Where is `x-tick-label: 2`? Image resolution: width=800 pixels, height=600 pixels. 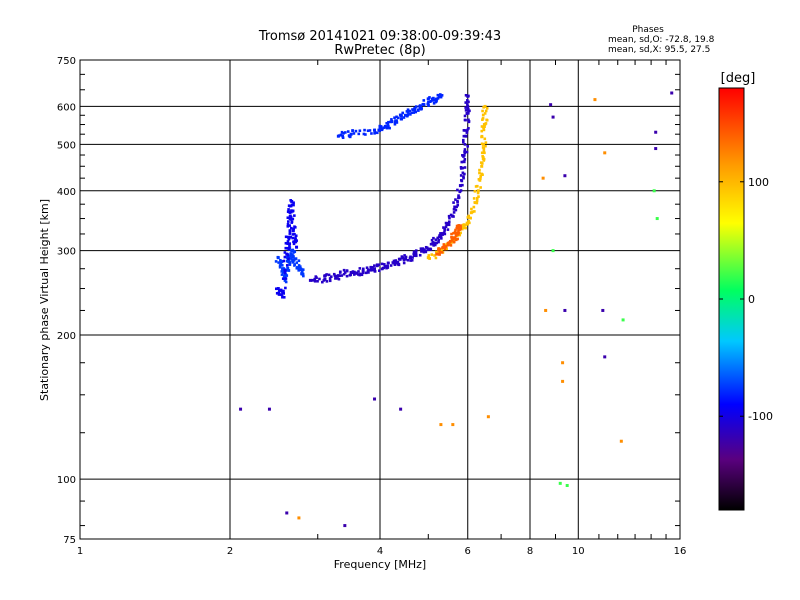
x-tick-label: 2 is located at coordinates (230, 551).